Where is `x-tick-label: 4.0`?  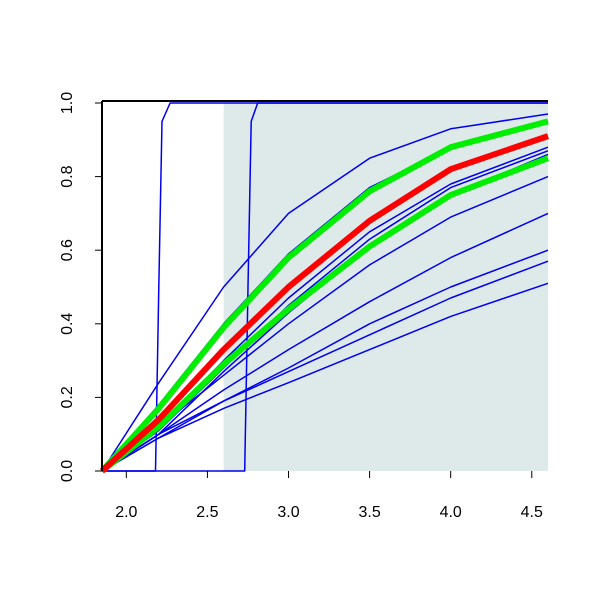 x-tick-label: 4.0 is located at coordinates (451, 512).